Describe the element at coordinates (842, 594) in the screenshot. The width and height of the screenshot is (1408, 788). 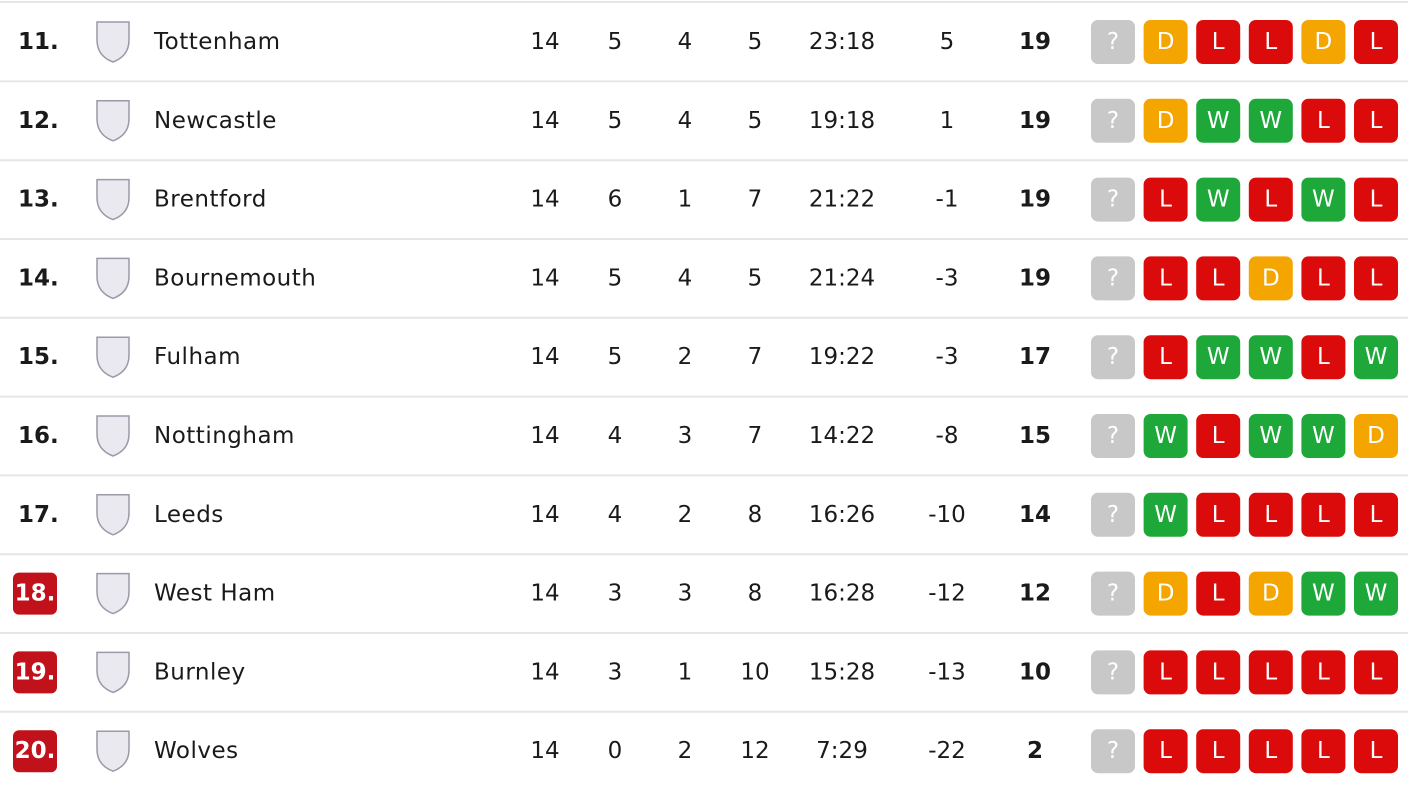
I see `stat-goals: 16:28` at that location.